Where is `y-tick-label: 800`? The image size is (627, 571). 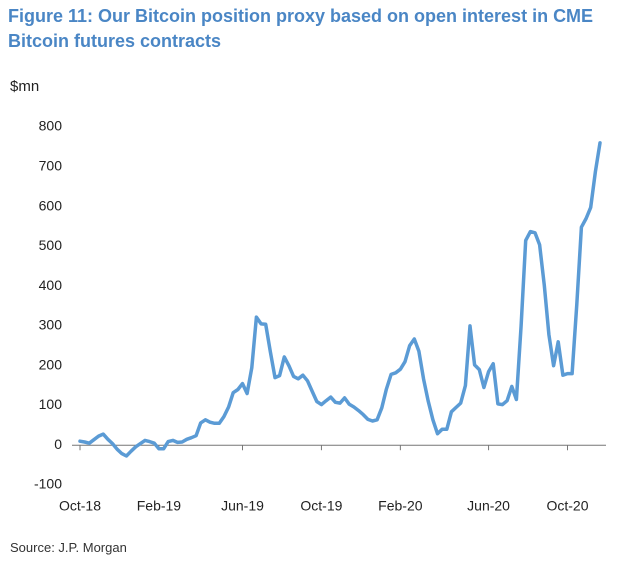 y-tick-label: 800 is located at coordinates (51, 126).